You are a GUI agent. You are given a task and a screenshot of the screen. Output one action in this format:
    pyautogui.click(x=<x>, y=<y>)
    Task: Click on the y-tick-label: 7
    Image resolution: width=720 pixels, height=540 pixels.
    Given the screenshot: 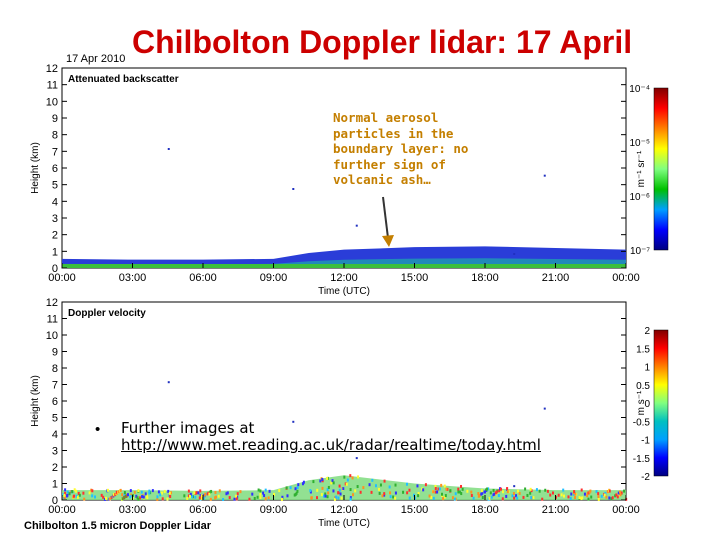 What is the action you would take?
    pyautogui.click(x=55, y=152)
    